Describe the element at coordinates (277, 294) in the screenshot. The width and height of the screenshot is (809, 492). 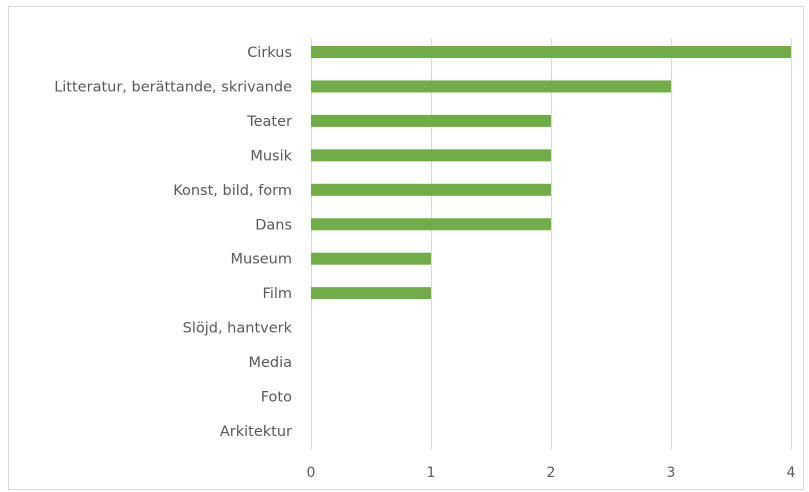
I see `category-label: Film` at that location.